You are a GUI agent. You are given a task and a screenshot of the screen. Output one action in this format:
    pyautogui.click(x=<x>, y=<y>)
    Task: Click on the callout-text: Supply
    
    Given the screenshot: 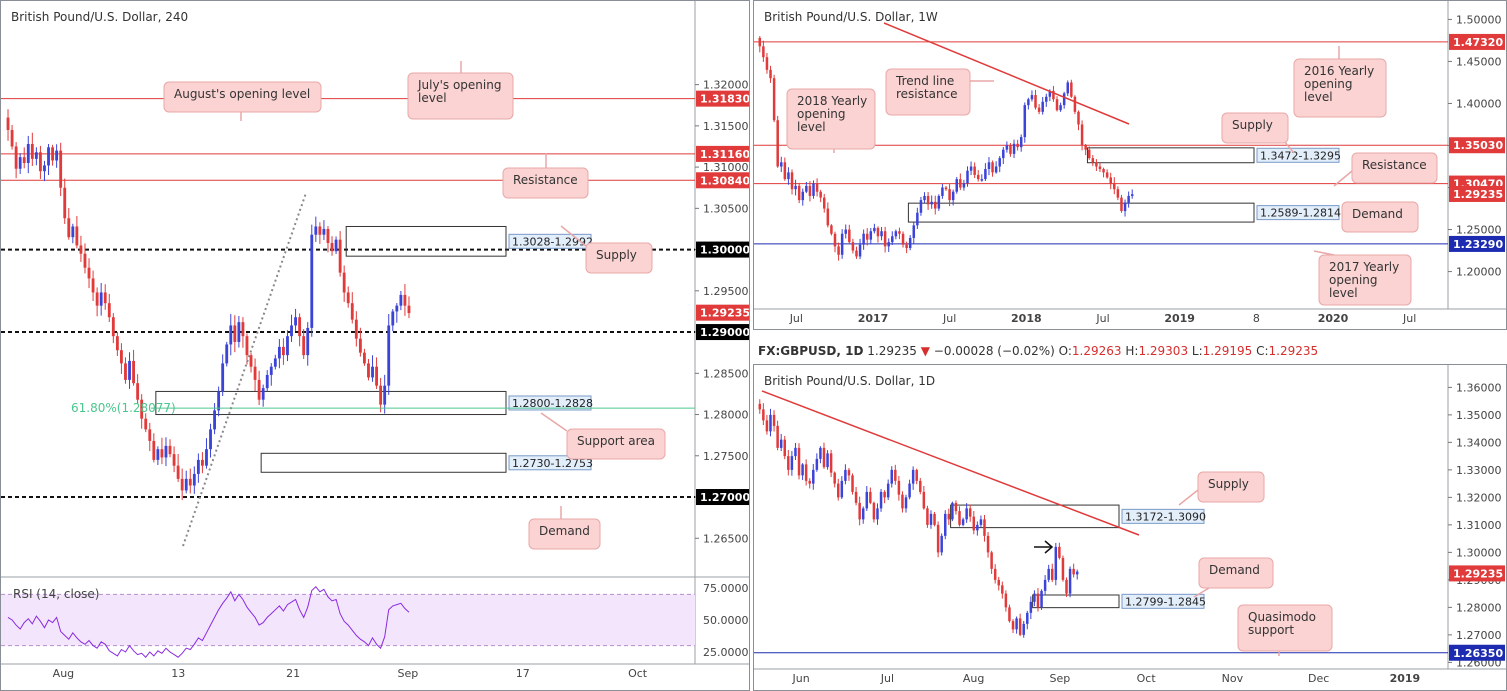 What is the action you would take?
    pyautogui.click(x=1252, y=125)
    